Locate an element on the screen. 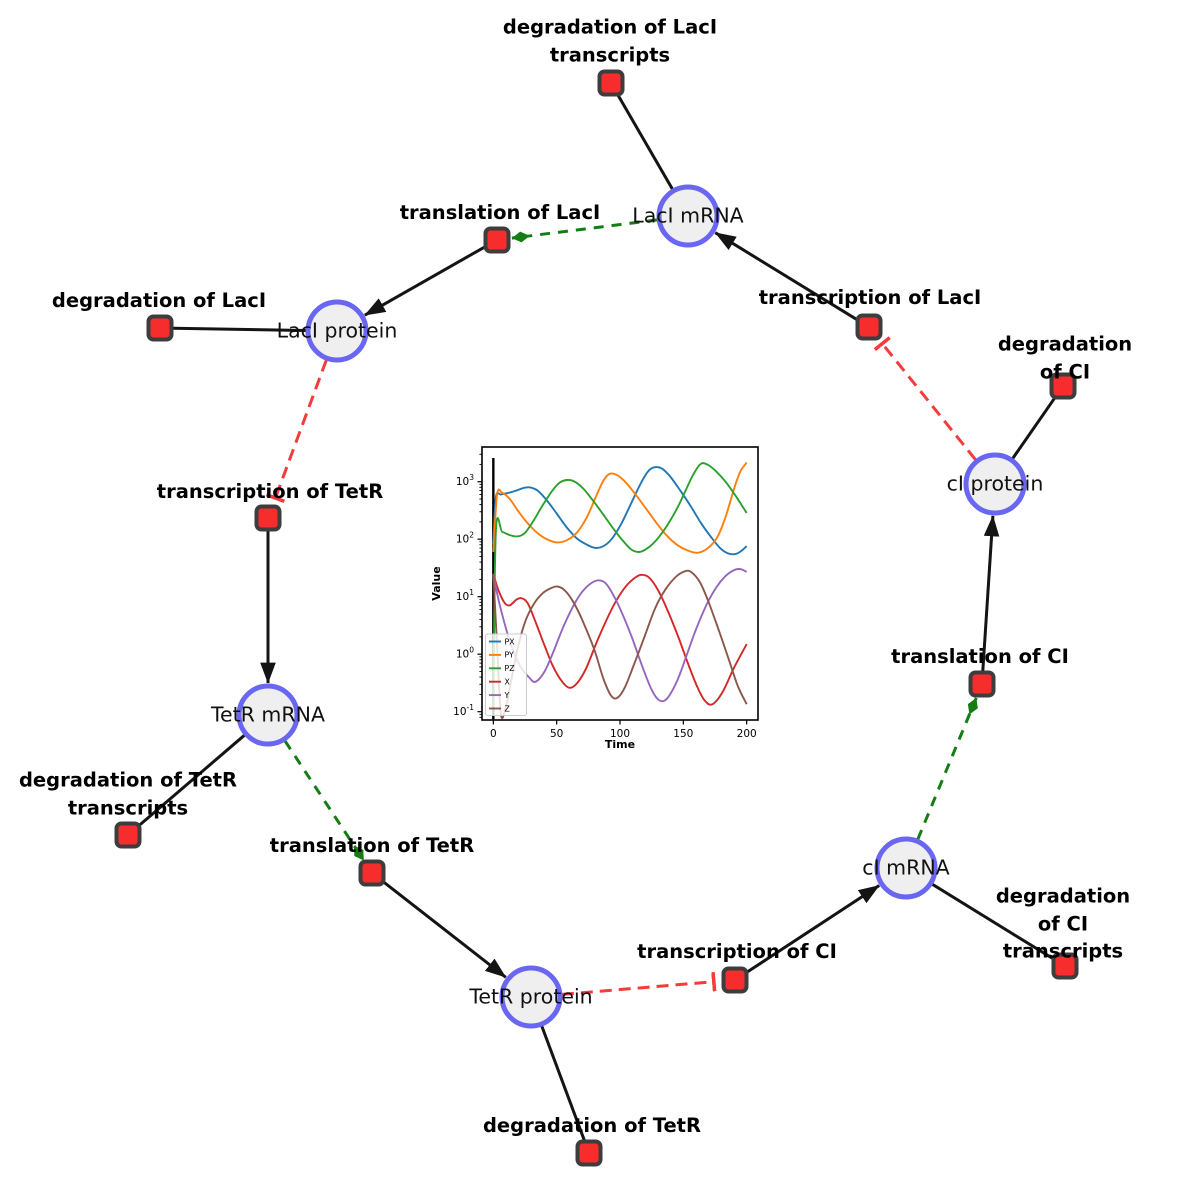  reaction-node-translation-of-tetr is located at coordinates (372, 873).